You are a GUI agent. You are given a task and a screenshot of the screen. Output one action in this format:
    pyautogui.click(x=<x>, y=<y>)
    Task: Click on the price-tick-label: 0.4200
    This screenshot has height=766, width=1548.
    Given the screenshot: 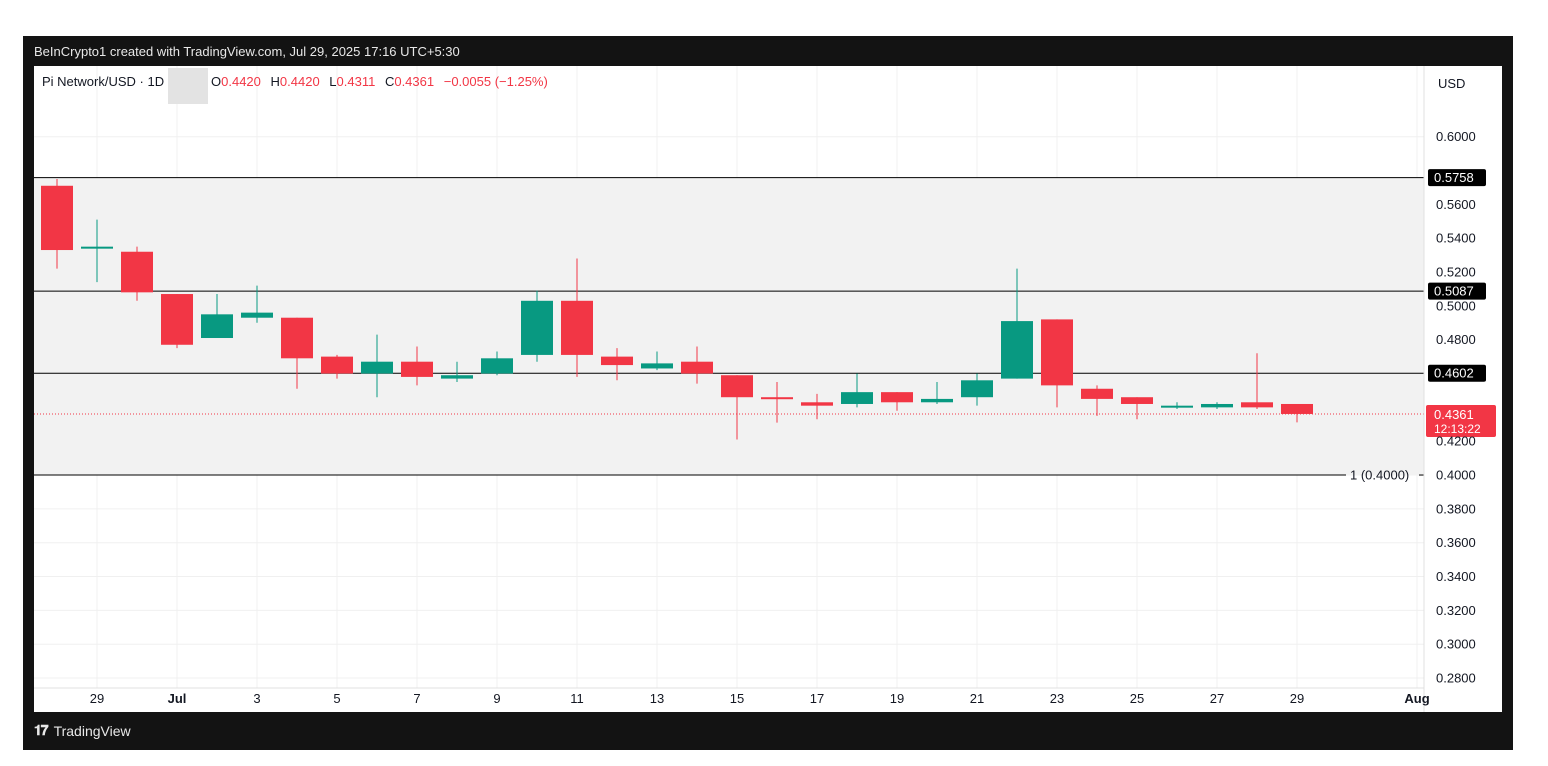 What is the action you would take?
    pyautogui.click(x=1456, y=441)
    